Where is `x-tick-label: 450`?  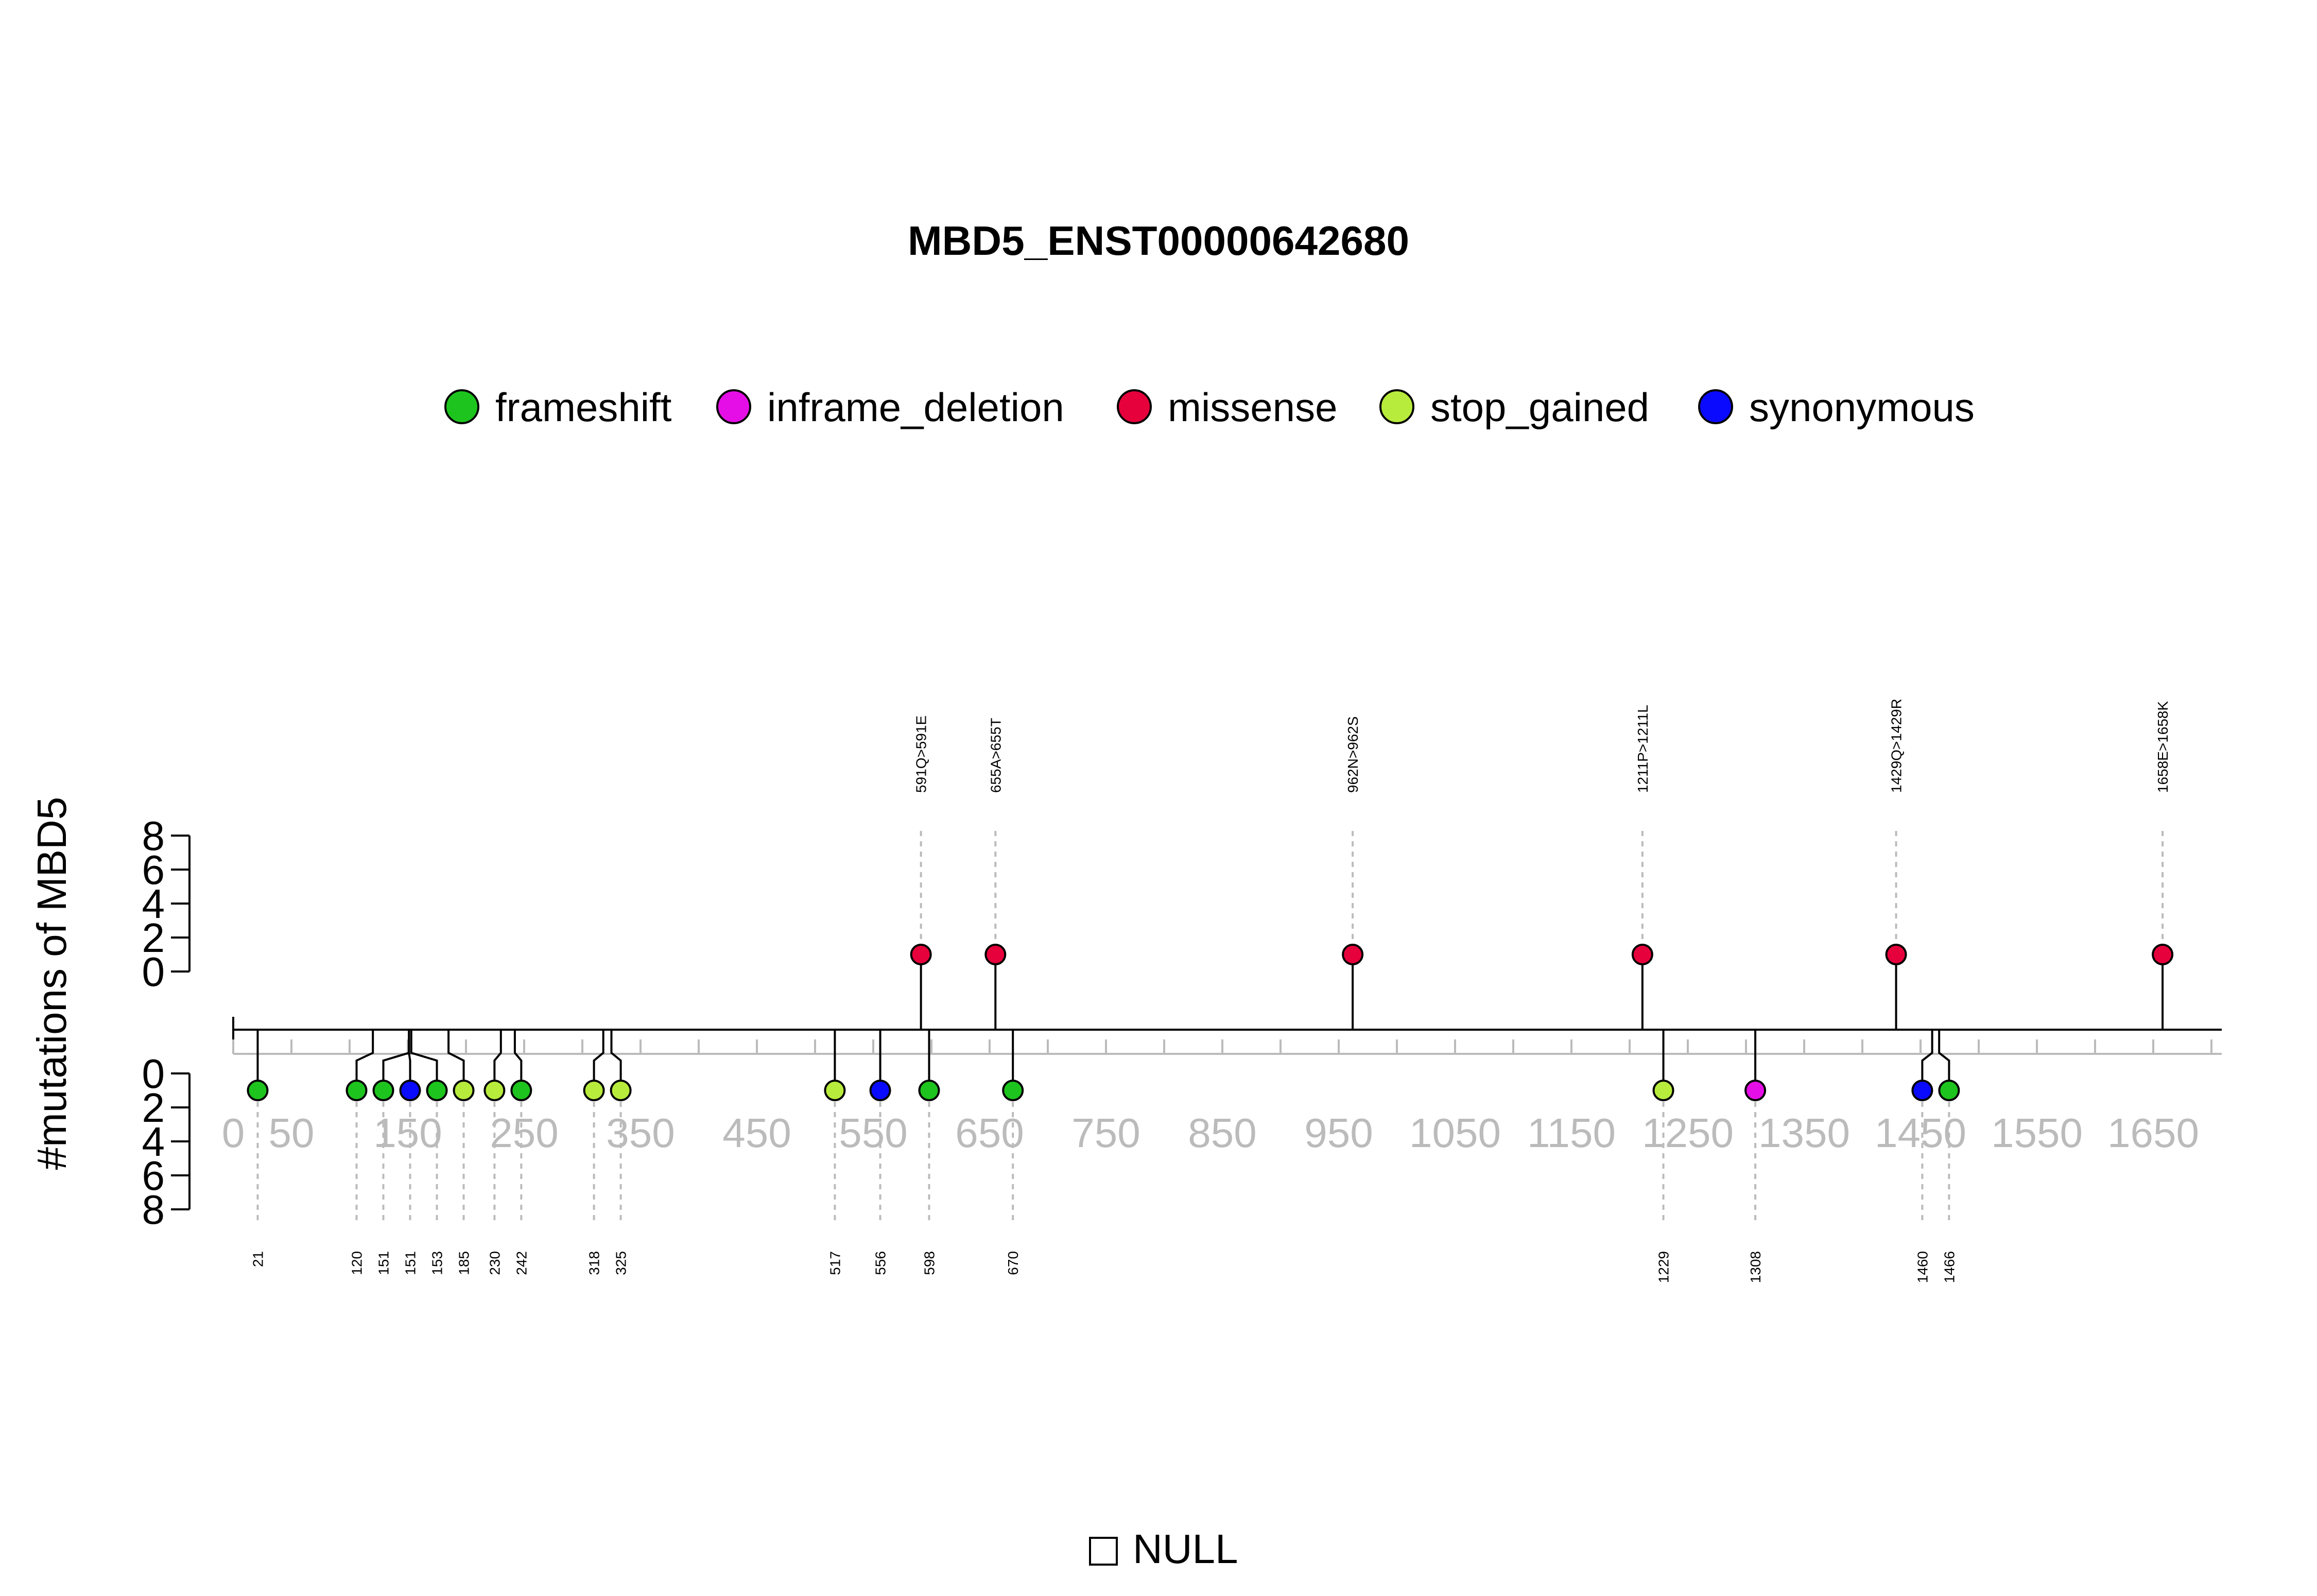
x-tick-label: 450 is located at coordinates (756, 1133).